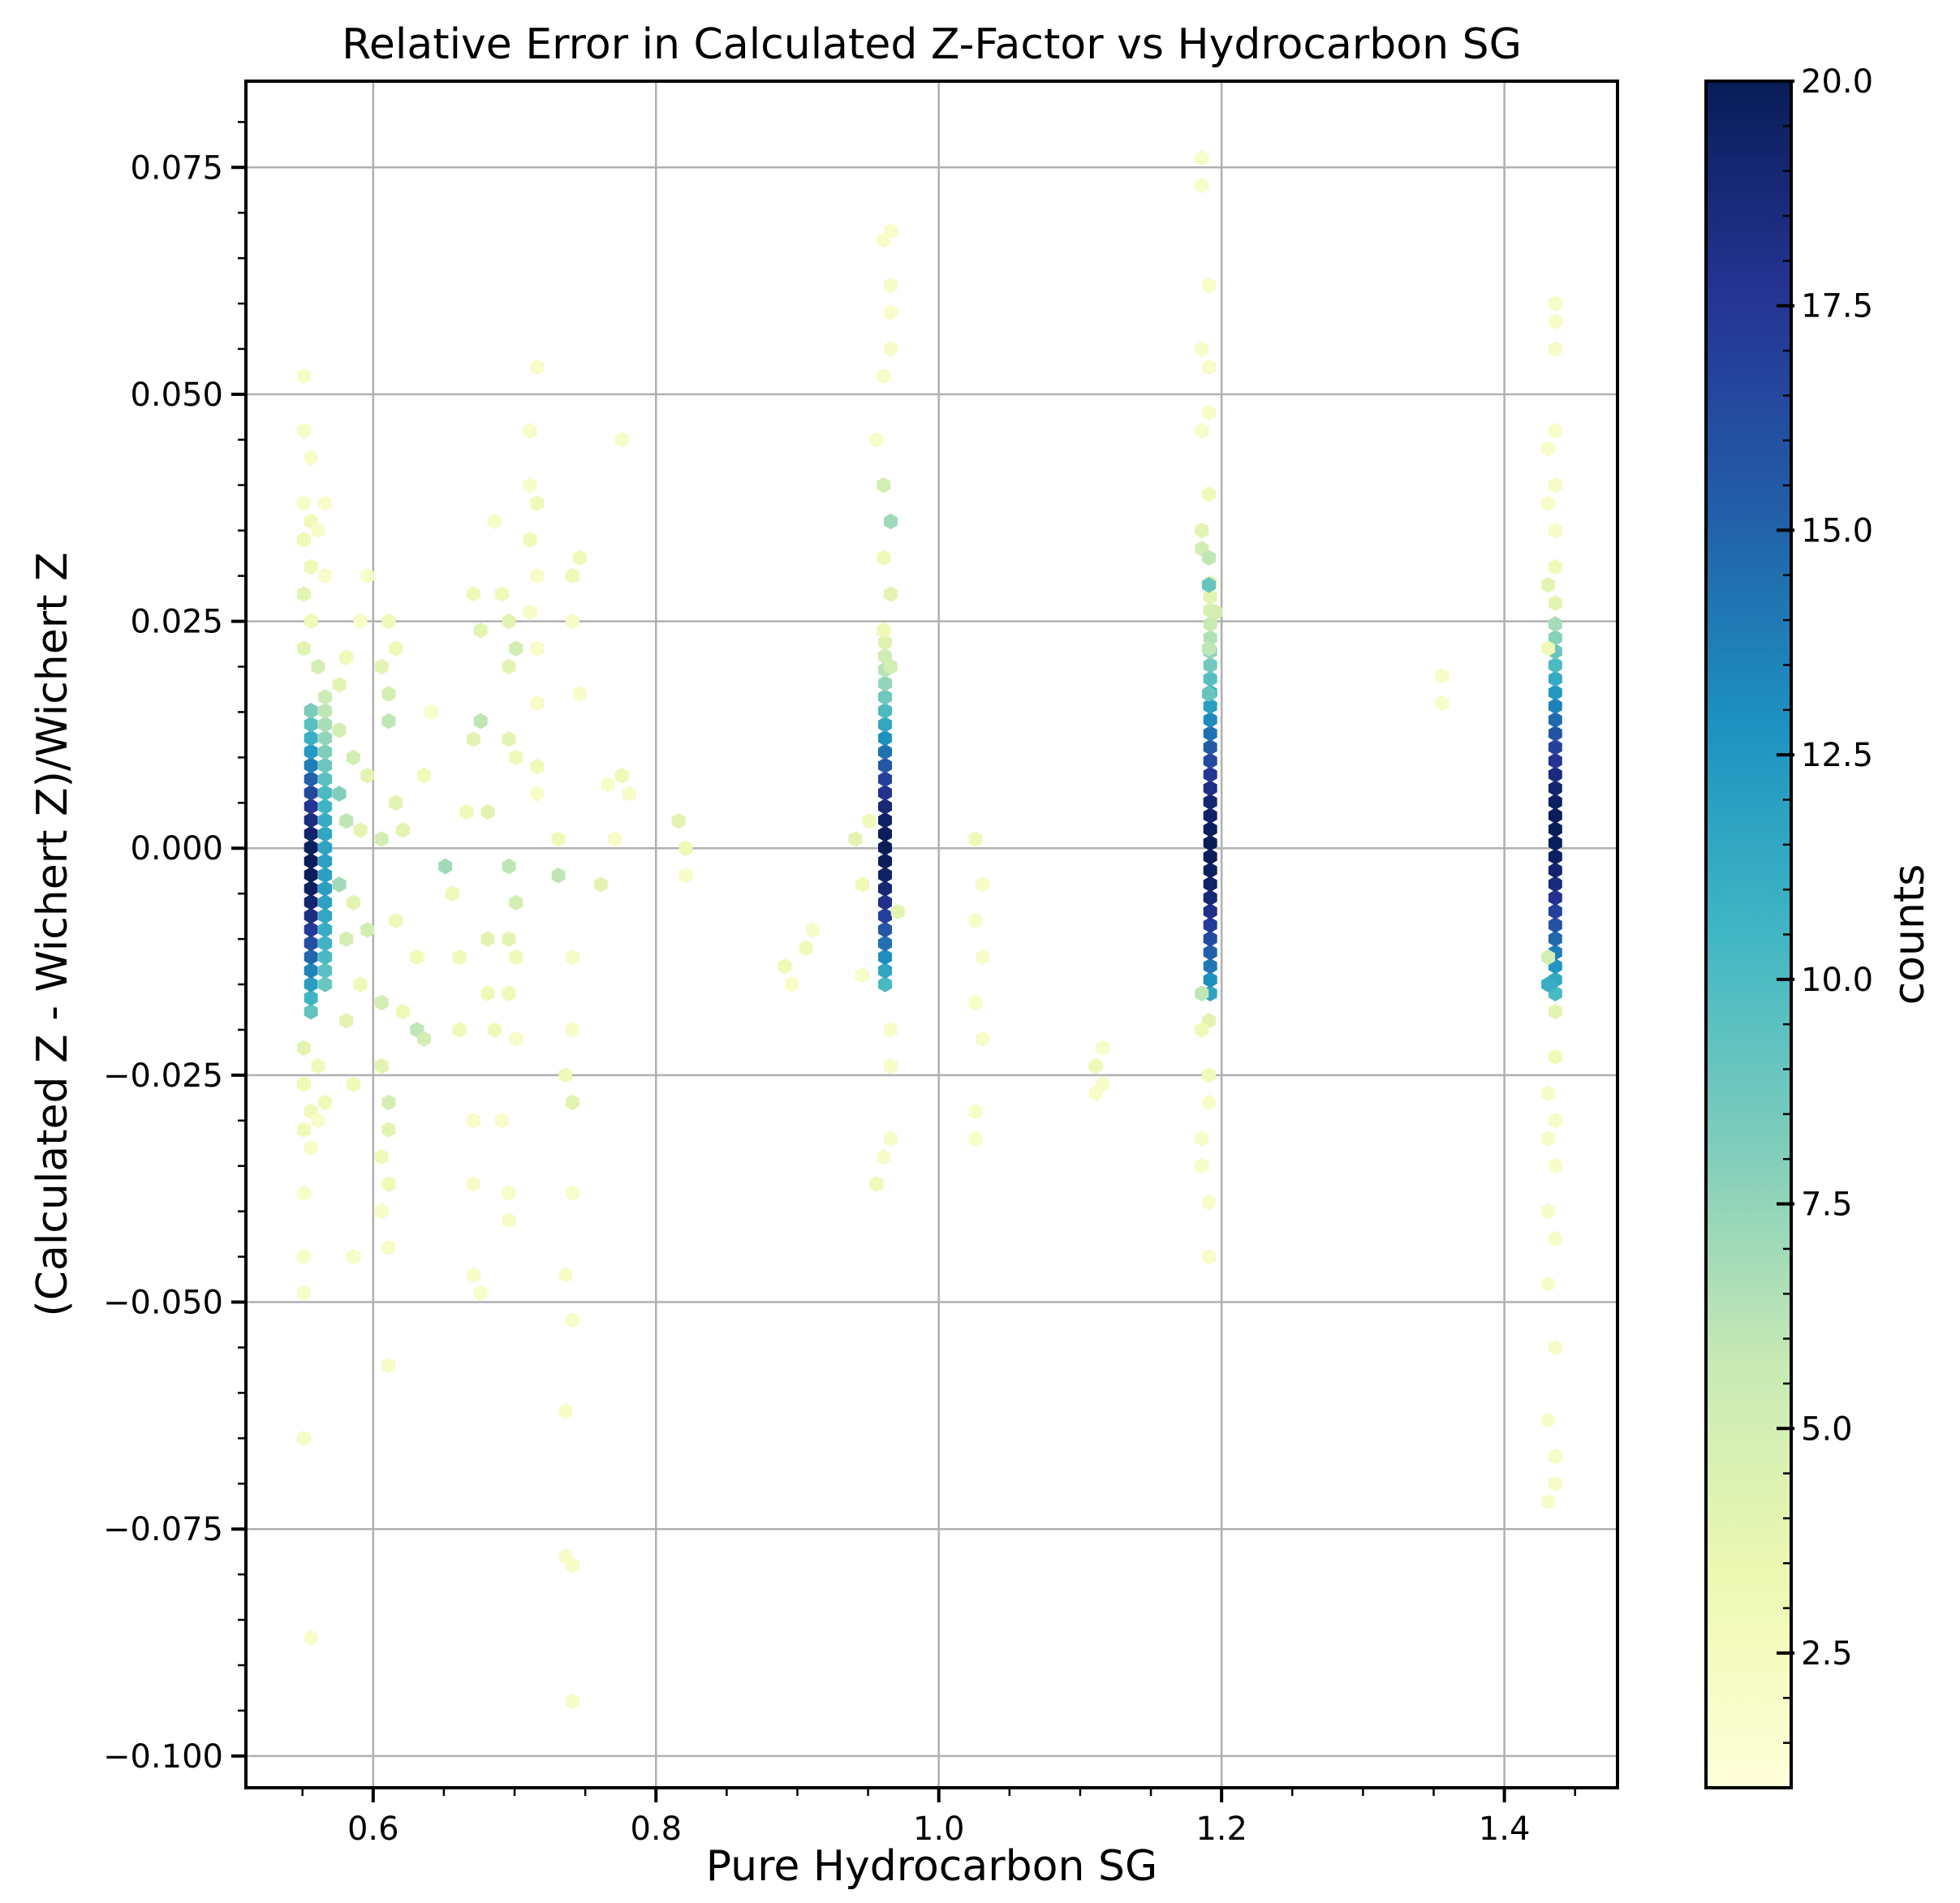 The height and width of the screenshot is (1903, 1960). What do you see at coordinates (1837, 82) in the screenshot?
I see `colorbar-tick-label: 20.0` at bounding box center [1837, 82].